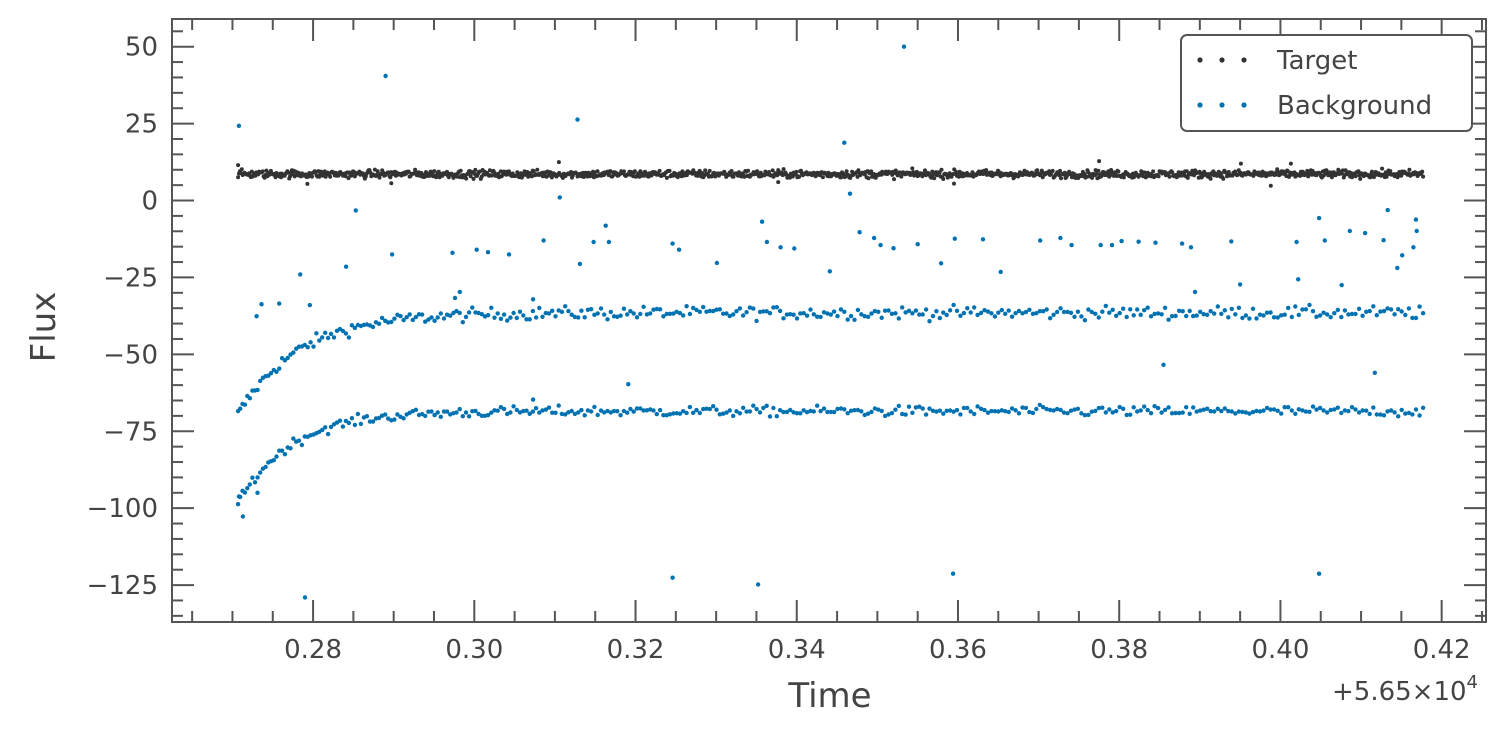  I want to click on x-axis-label: Time, so click(829, 696).